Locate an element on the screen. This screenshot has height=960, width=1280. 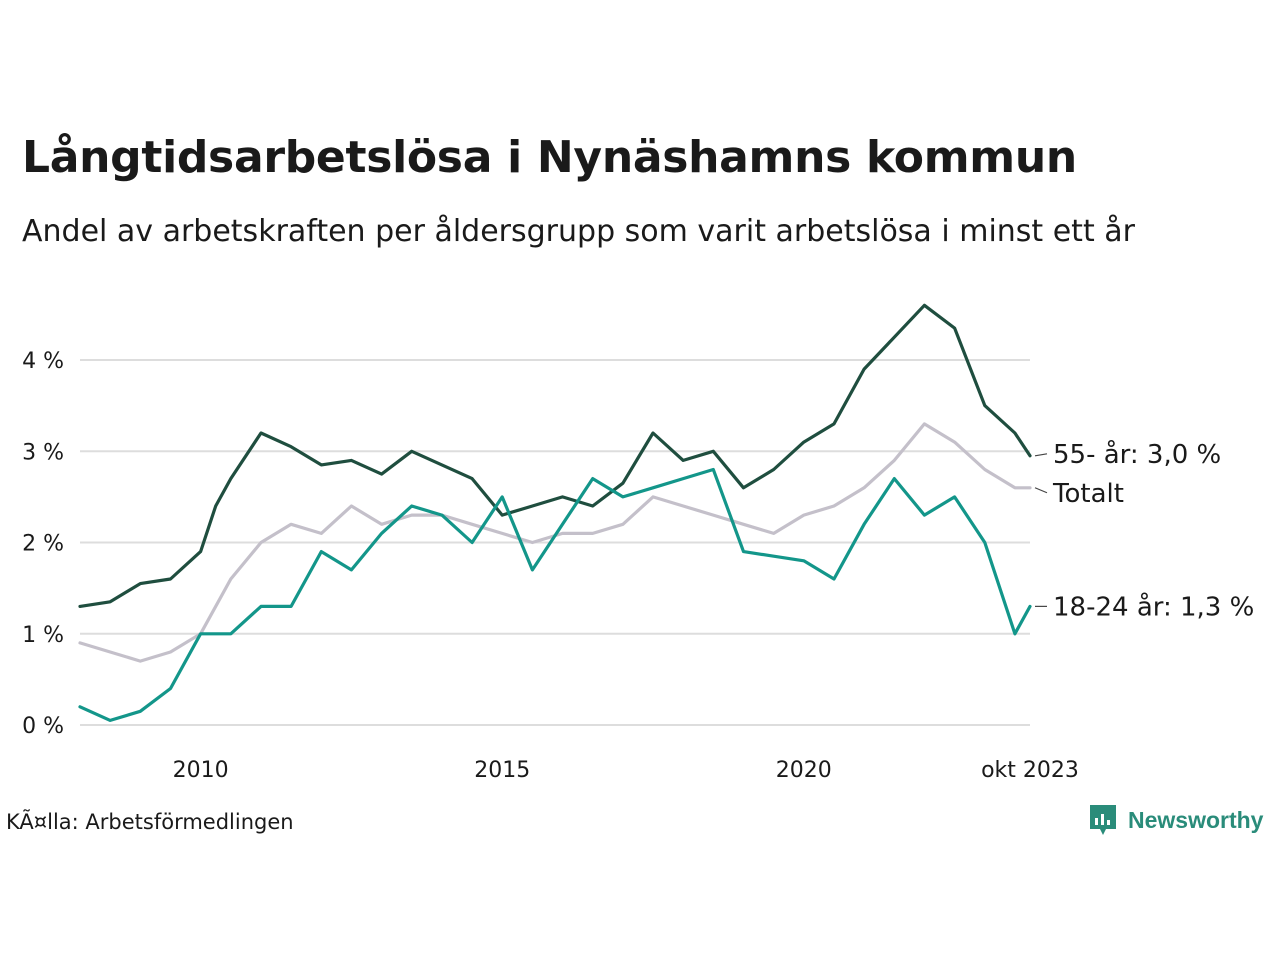
y-axis-ticks: 0 % 1 % 2 % 3 % 4 % is located at coordinates (43, 544).